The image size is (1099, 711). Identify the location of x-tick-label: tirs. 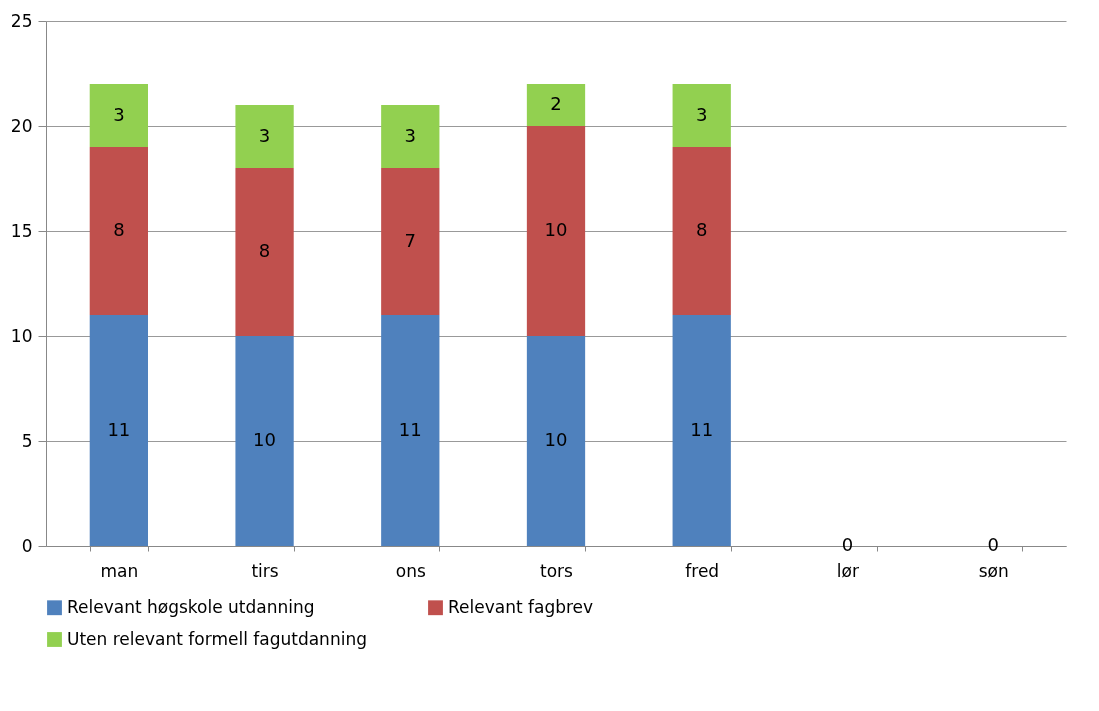
(265, 570).